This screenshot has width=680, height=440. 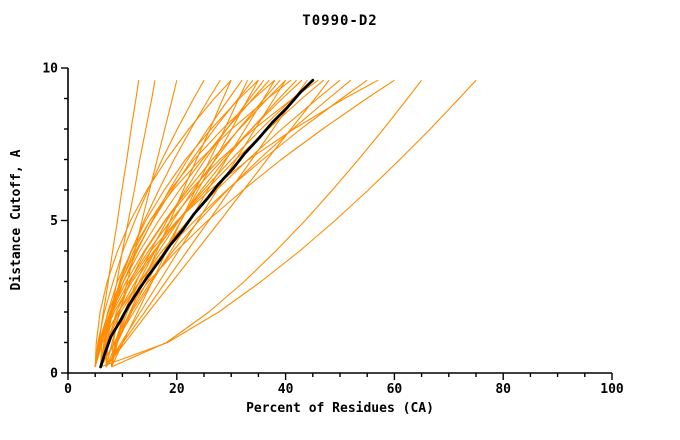 I want to click on svg-text: 80, so click(x=503, y=389).